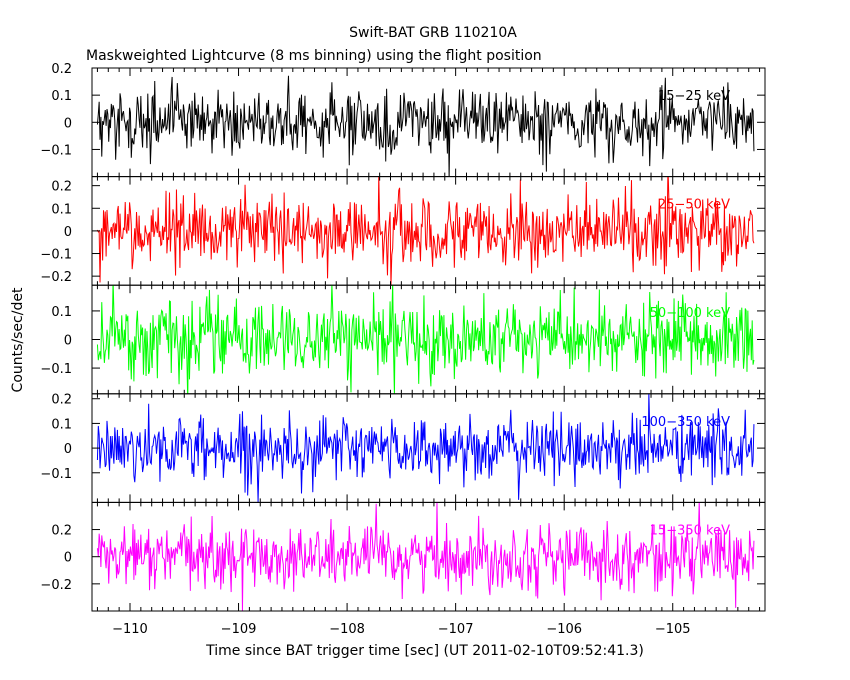 Image resolution: width=850 pixels, height=680 pixels. What do you see at coordinates (56, 277) in the screenshot?
I see `y-tick-label-1-4: −0.2` at bounding box center [56, 277].